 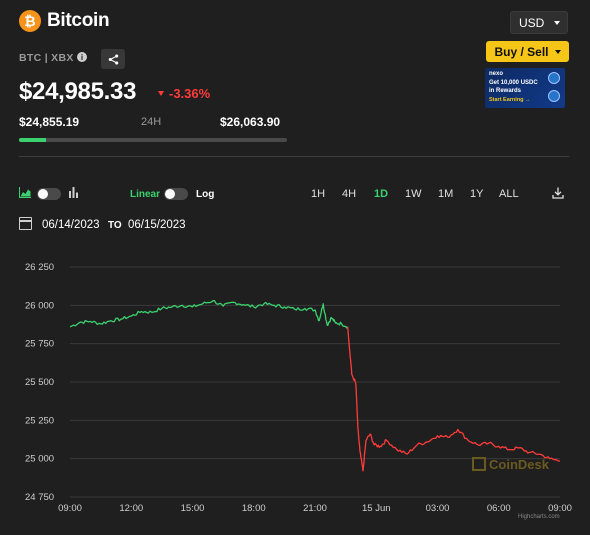 I want to click on buy-sell-button: Buy / Sell, so click(x=527, y=51).